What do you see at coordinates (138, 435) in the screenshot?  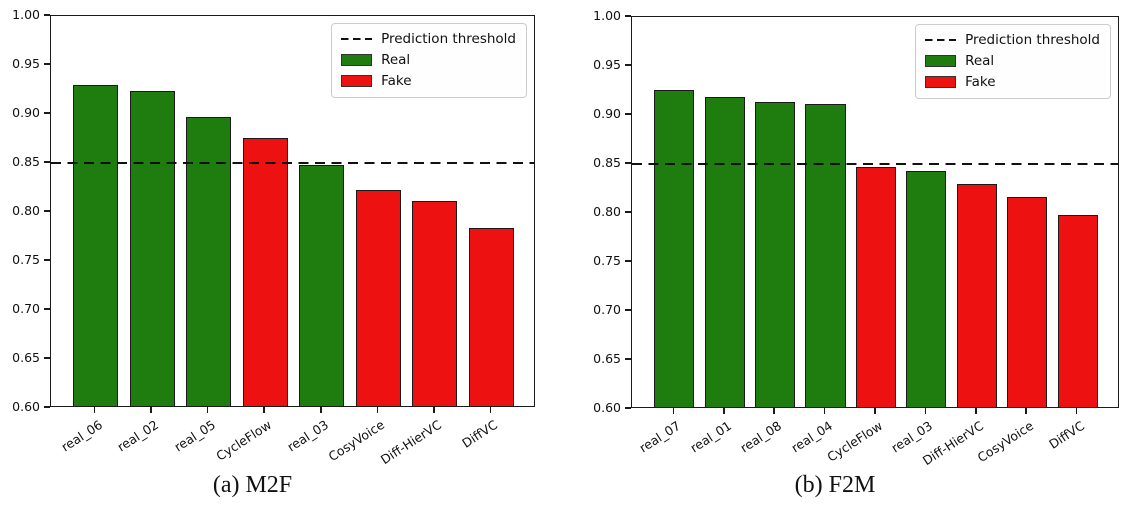 I see `x-tick-label: real_02` at bounding box center [138, 435].